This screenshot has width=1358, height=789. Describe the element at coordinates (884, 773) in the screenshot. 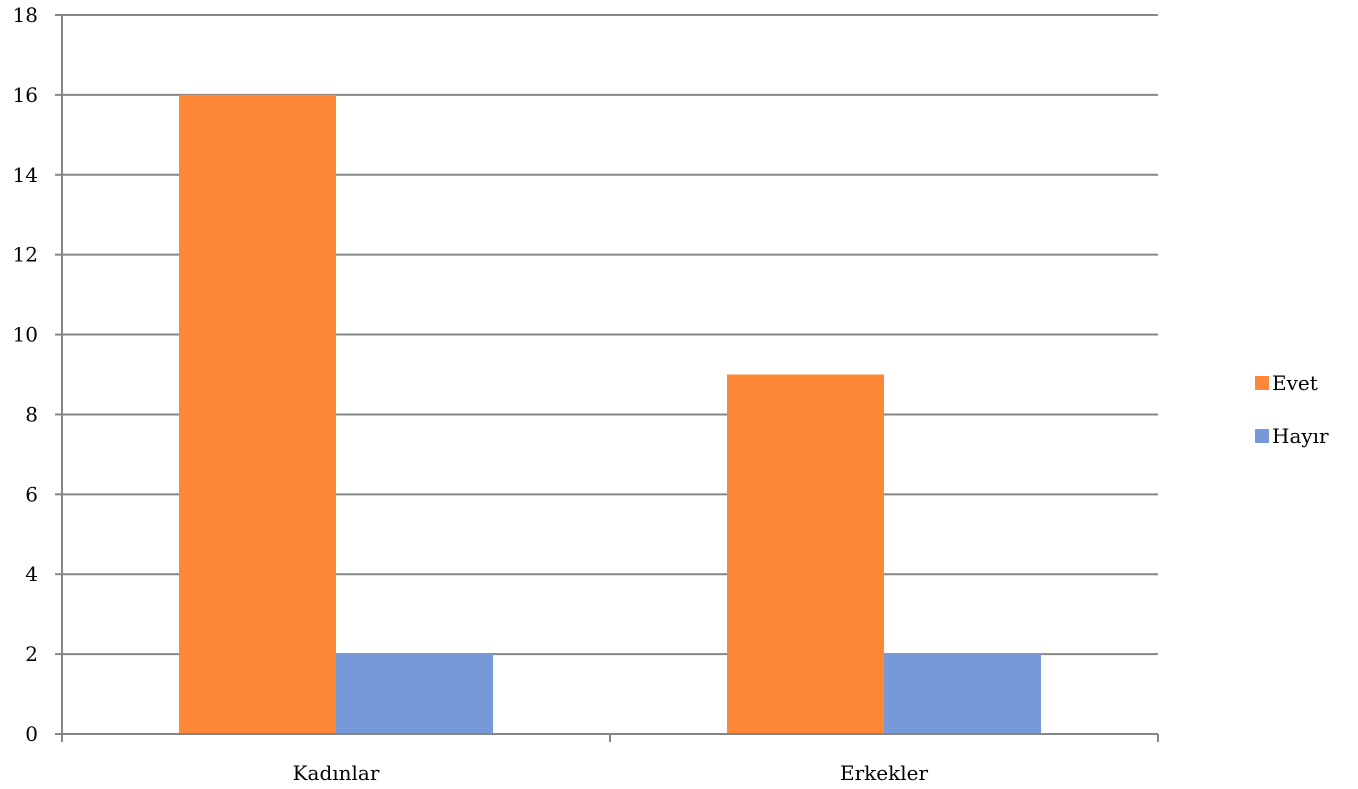

I see `x-category-label: Erkekler` at that location.